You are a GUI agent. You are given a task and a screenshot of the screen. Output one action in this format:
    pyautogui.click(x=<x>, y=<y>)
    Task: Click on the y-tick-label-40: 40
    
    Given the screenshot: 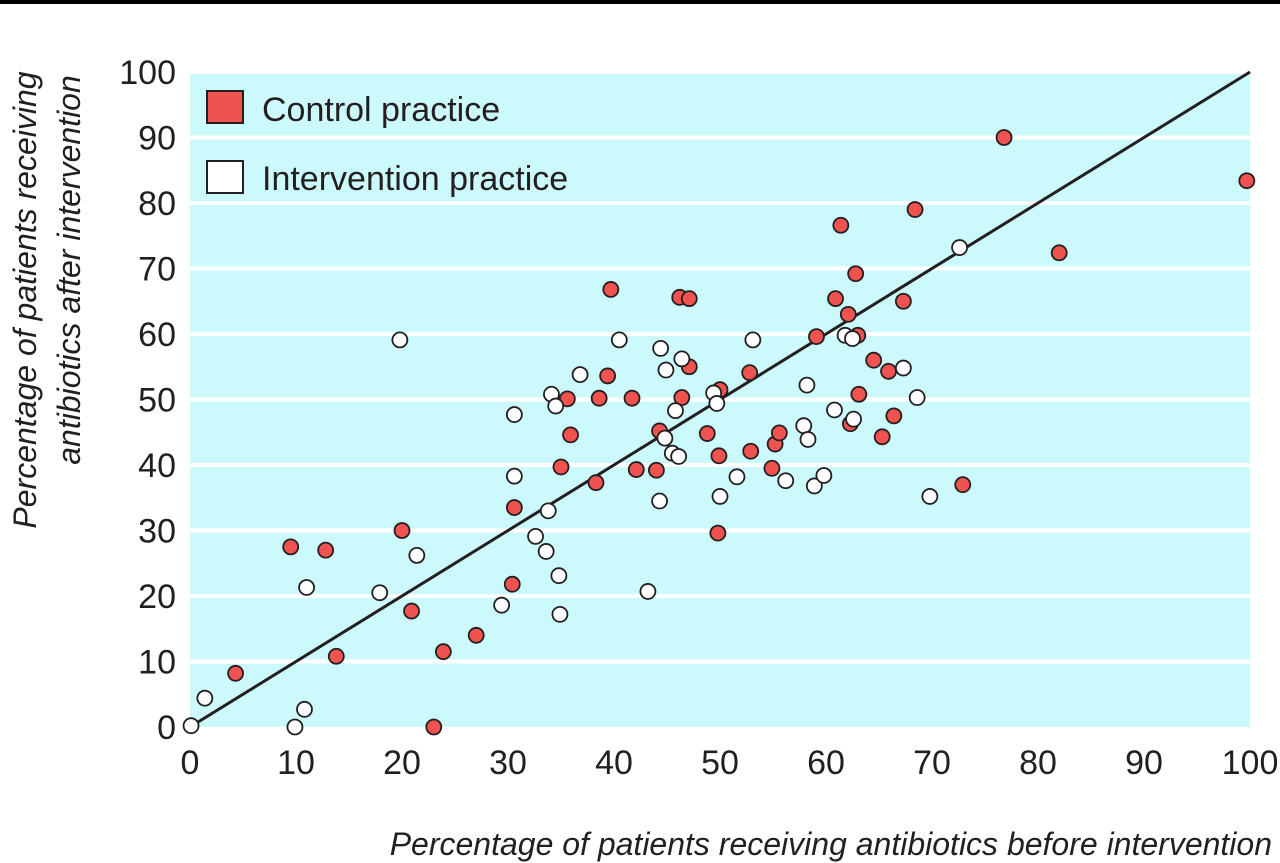 What is the action you would take?
    pyautogui.click(x=157, y=466)
    